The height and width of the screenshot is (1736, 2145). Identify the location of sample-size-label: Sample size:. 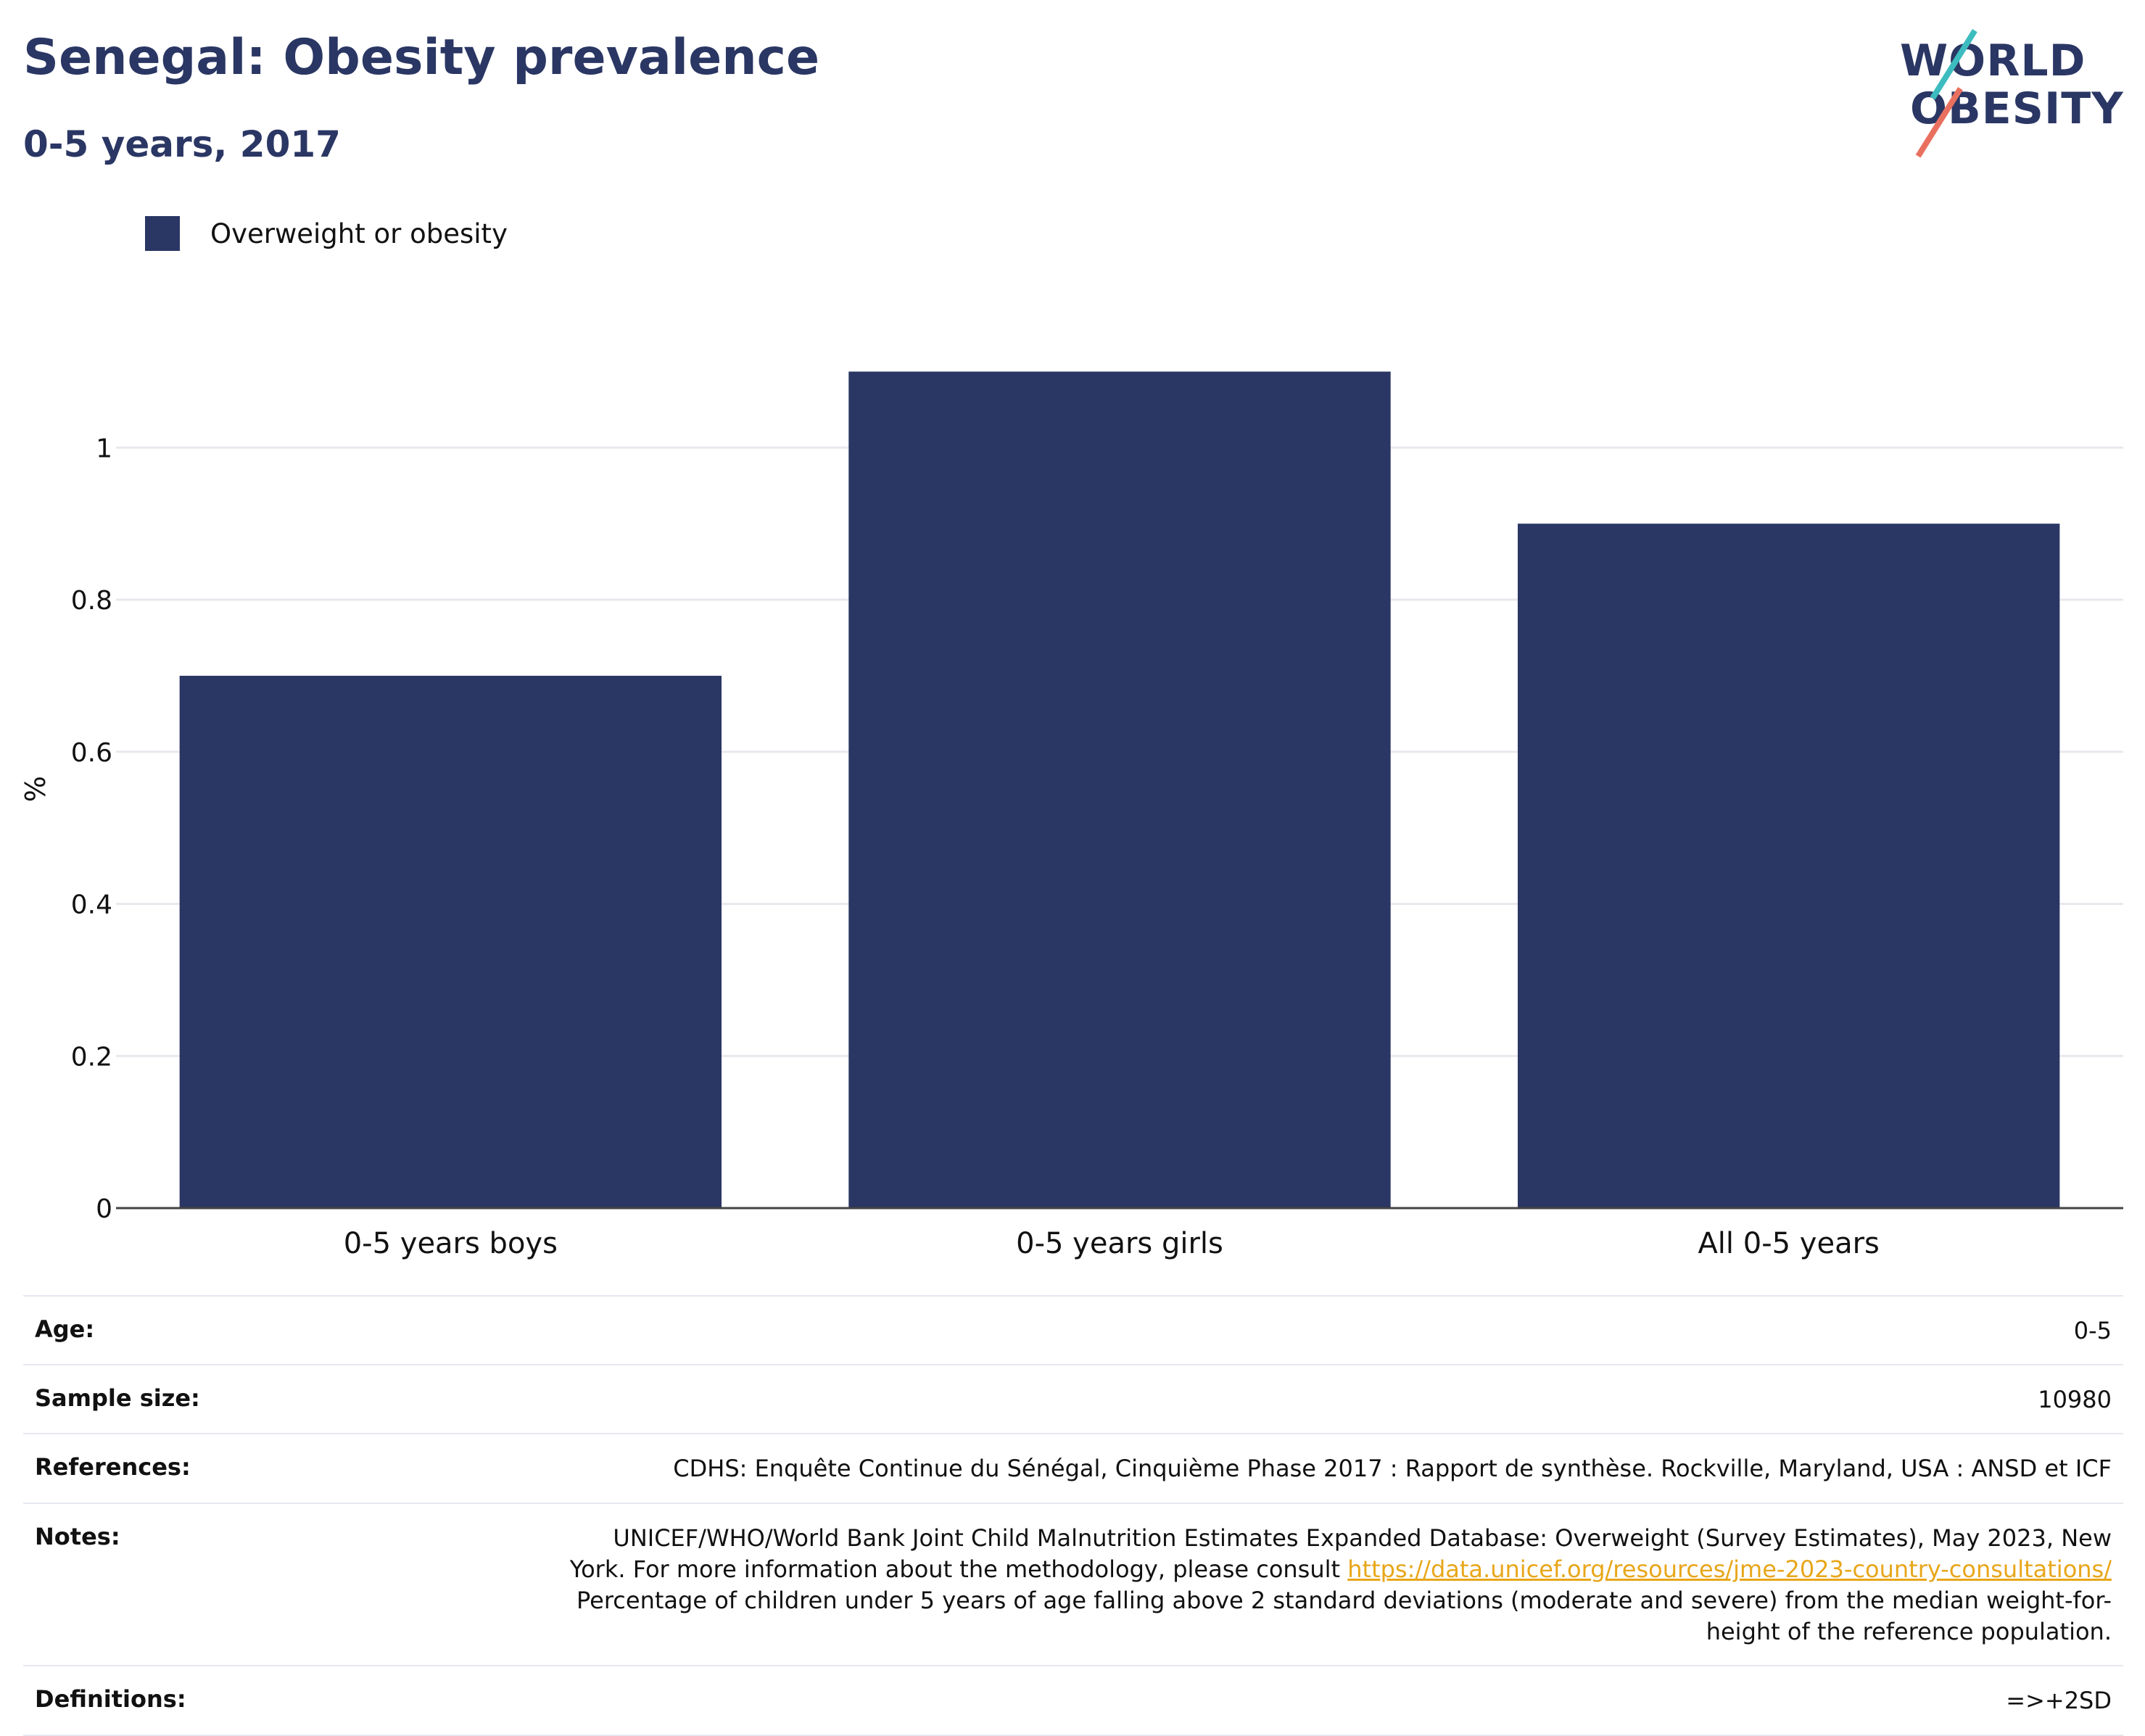
(118, 1398).